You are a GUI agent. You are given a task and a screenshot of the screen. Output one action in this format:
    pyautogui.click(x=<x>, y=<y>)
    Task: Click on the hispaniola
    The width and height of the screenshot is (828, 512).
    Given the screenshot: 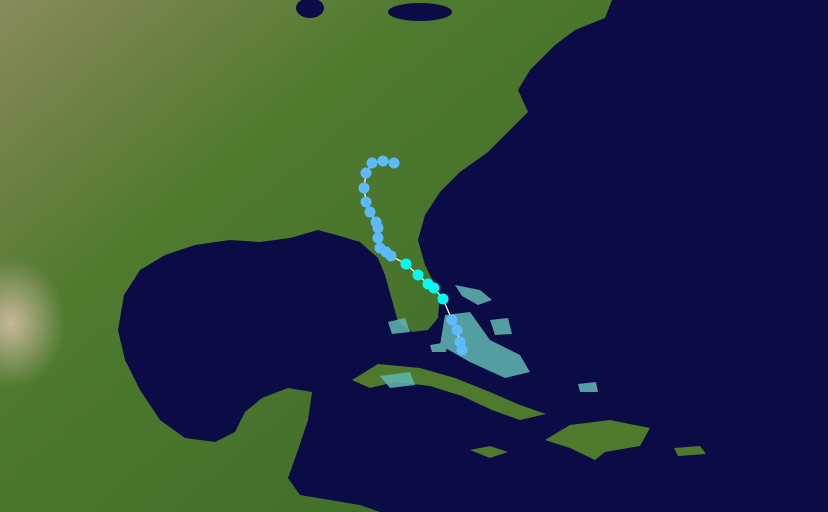 What is the action you would take?
    pyautogui.click(x=597, y=440)
    